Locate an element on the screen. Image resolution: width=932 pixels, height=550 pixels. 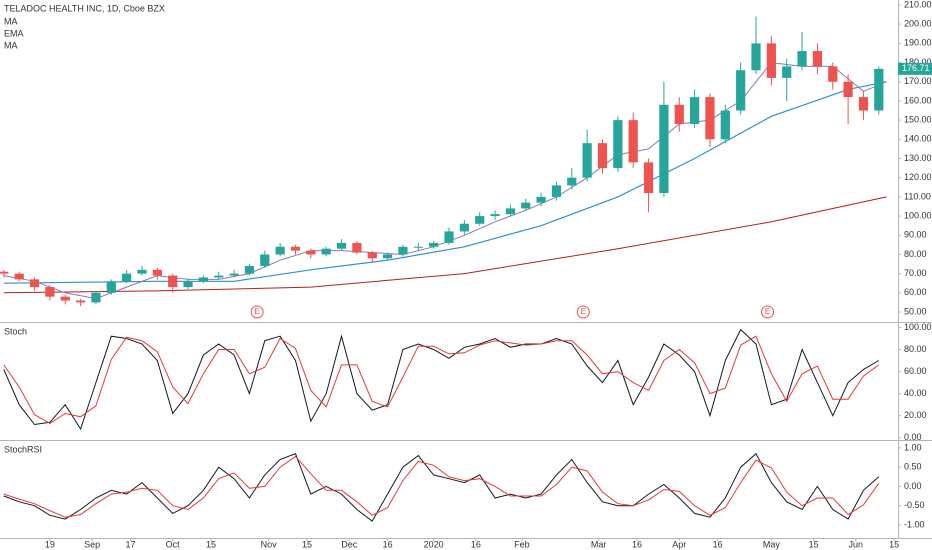
legend-entry: MA is located at coordinates (11, 21).